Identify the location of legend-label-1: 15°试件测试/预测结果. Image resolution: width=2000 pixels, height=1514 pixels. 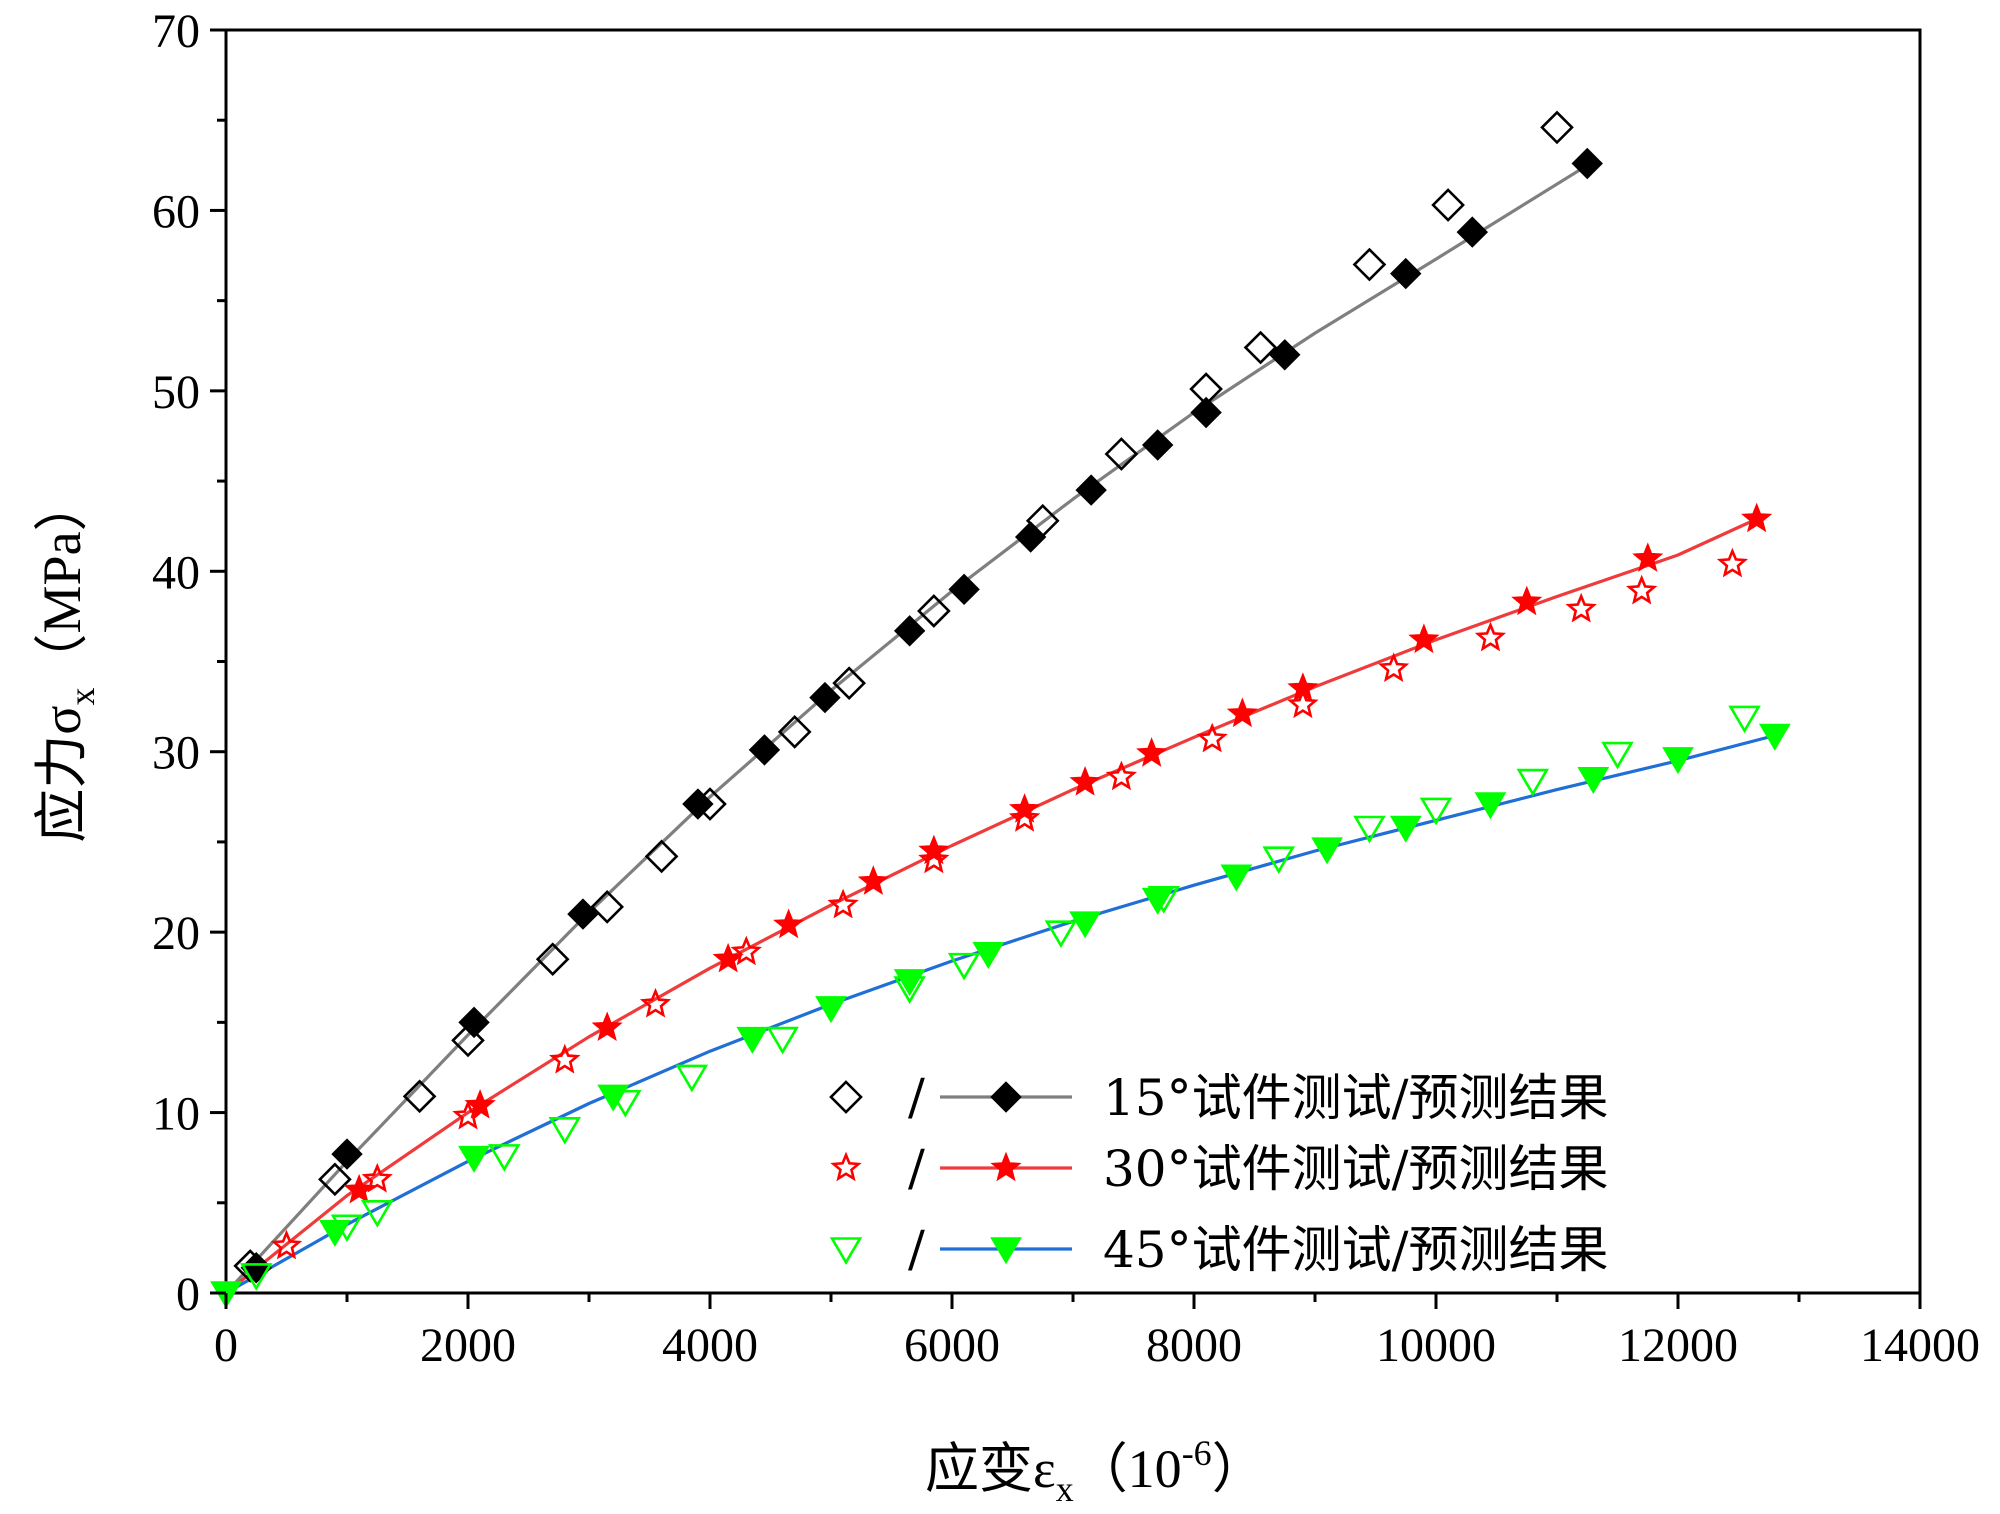
(1355, 1098).